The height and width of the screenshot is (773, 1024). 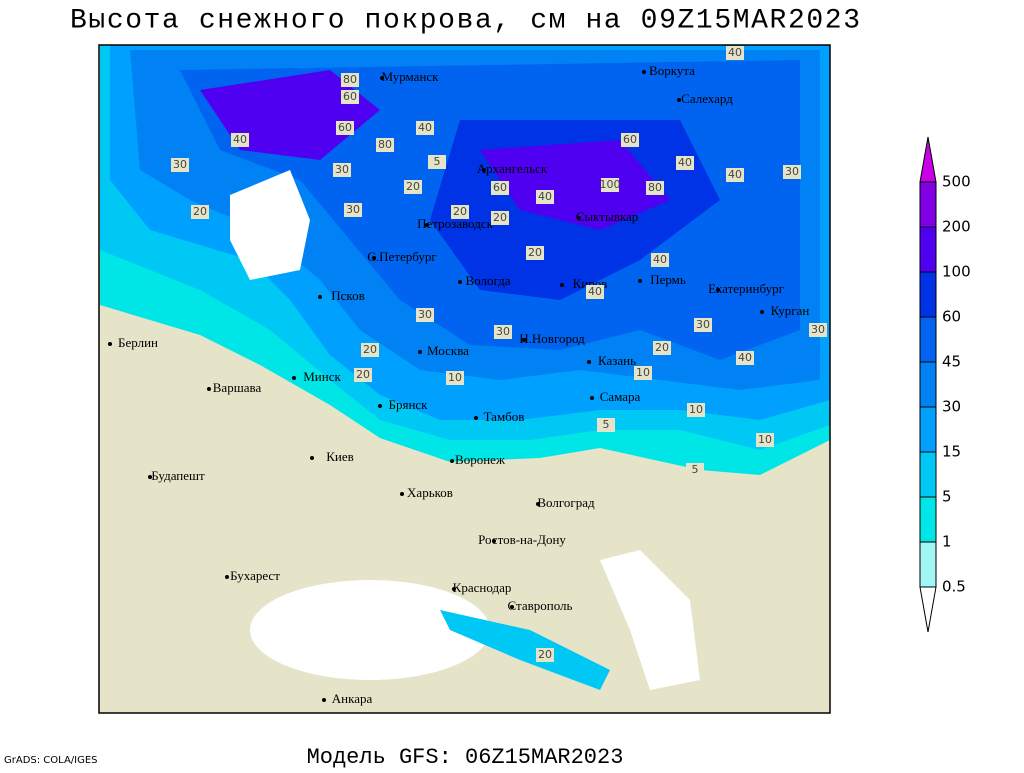 What do you see at coordinates (401, 256) in the screenshot?
I see `city-label: С.Петербург` at bounding box center [401, 256].